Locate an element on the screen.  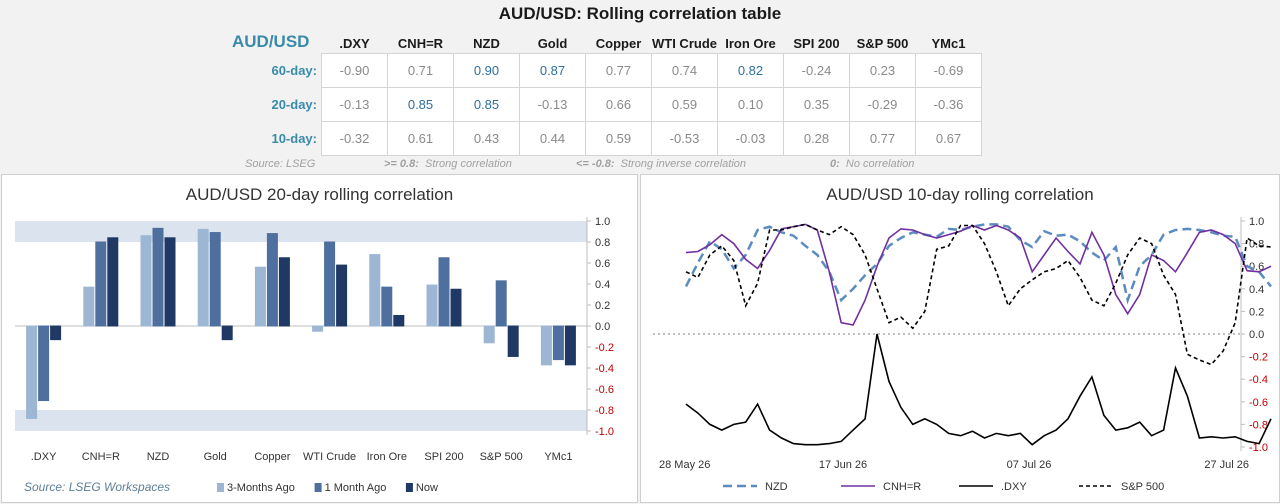
column-header: CNH=R is located at coordinates (420, 43).